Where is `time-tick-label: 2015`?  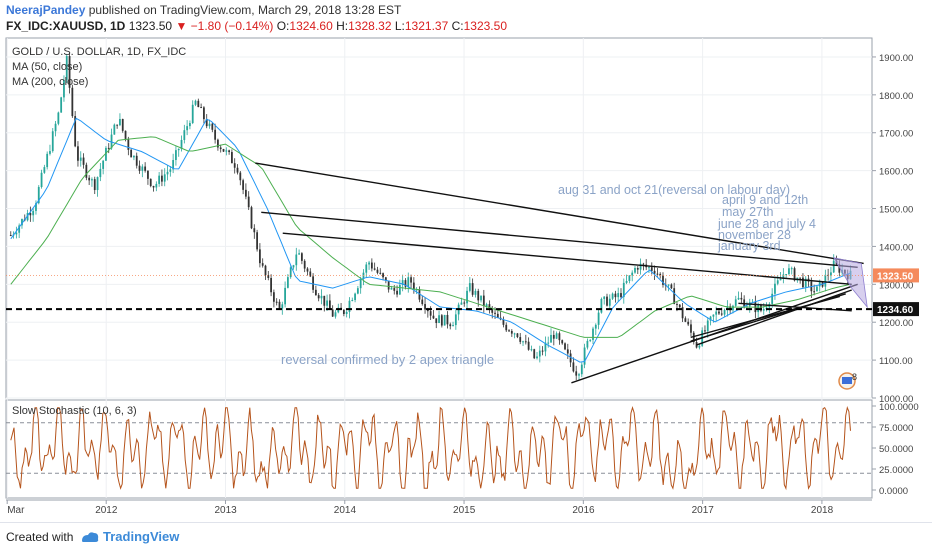
time-tick-label: 2015 is located at coordinates (464, 510).